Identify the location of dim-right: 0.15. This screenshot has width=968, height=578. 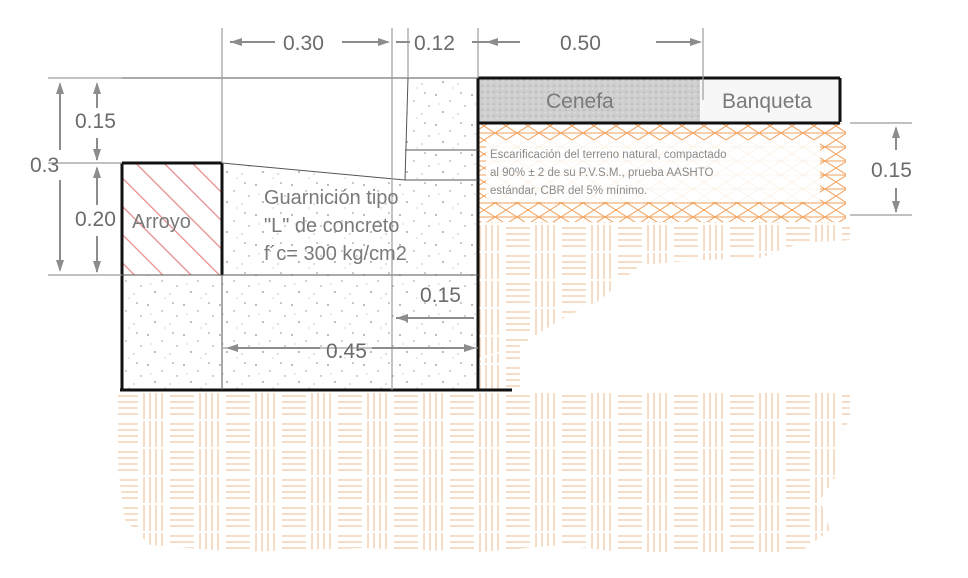
(891, 170).